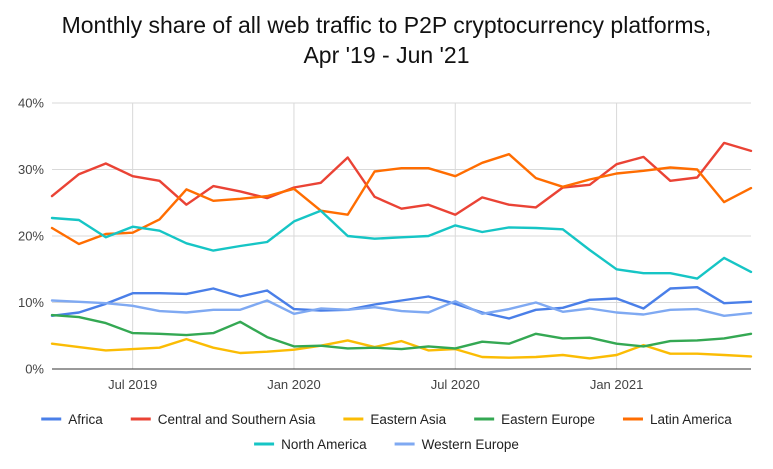 This screenshot has height=469, width=773. I want to click on legend-item-latin-america: Latin America, so click(677, 419).